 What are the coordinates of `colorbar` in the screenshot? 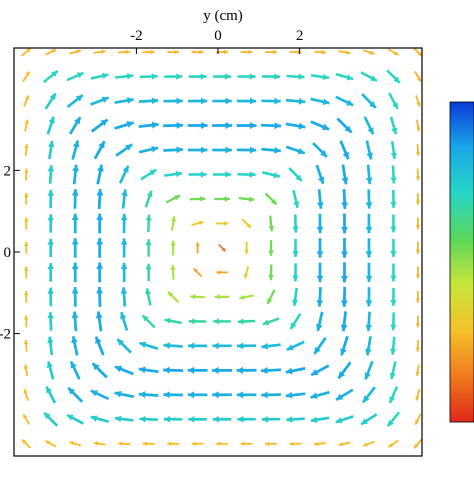 It's located at (462, 262).